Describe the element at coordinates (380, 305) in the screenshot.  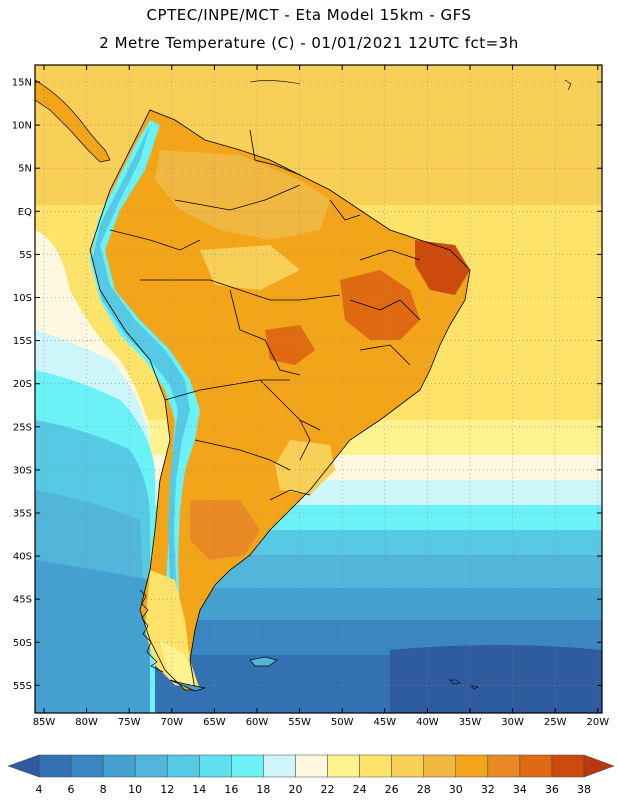
I see `warm-patch-central-brazil` at that location.